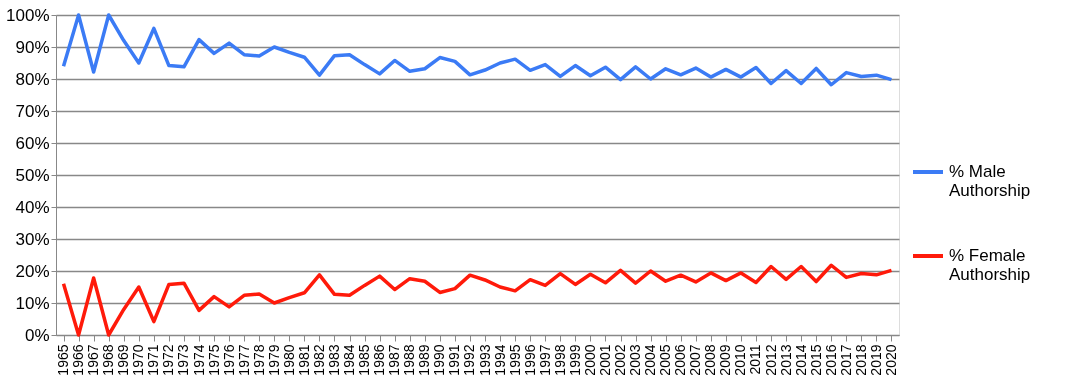 This screenshot has height=391, width=1084. I want to click on x-tick-label: 1978, so click(258, 360).